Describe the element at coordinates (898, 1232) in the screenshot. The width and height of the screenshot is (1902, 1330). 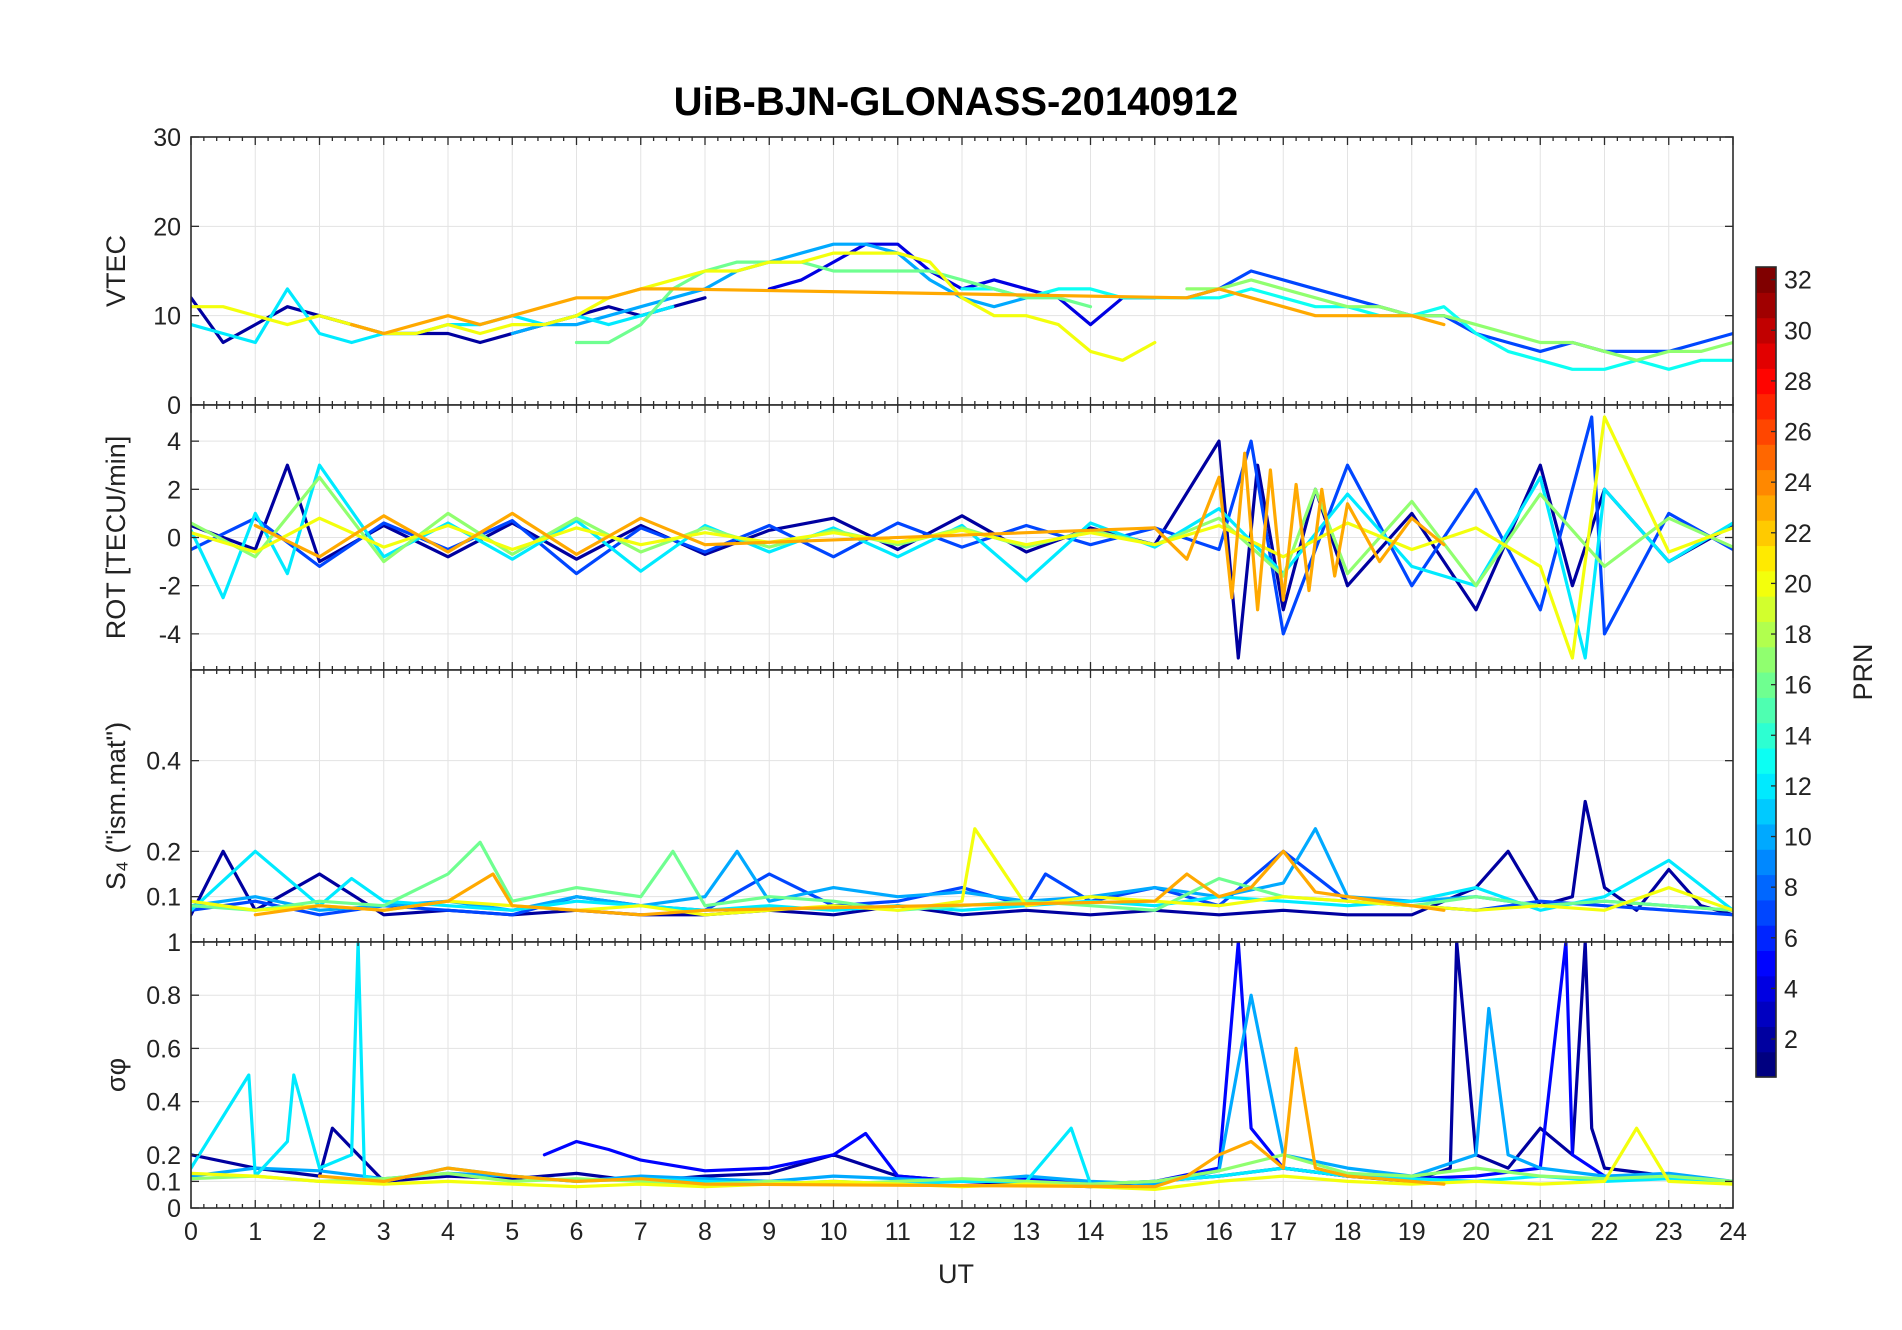
I see `x-tick-label: 11` at that location.